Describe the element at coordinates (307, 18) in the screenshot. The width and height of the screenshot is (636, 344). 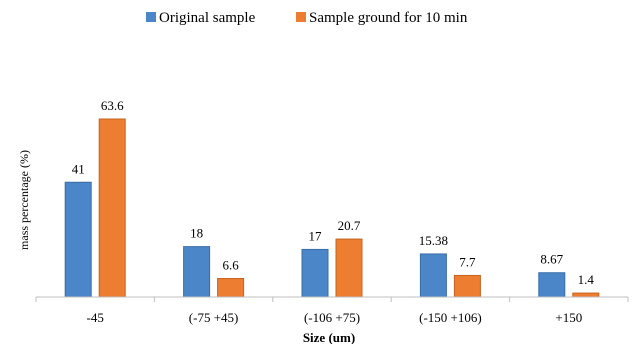
I see `legend: Original sample Sample ground for 10 min` at that location.